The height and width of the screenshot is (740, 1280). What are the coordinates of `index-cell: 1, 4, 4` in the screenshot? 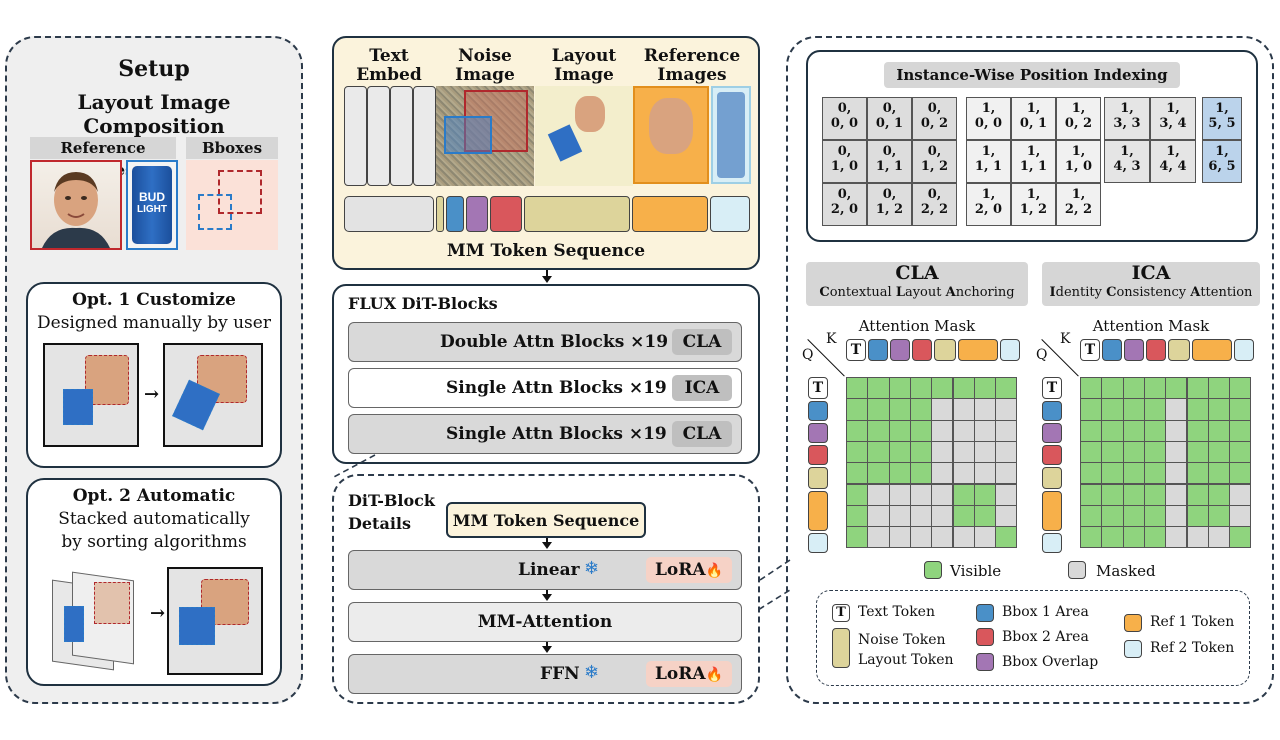 It's located at (1173, 161).